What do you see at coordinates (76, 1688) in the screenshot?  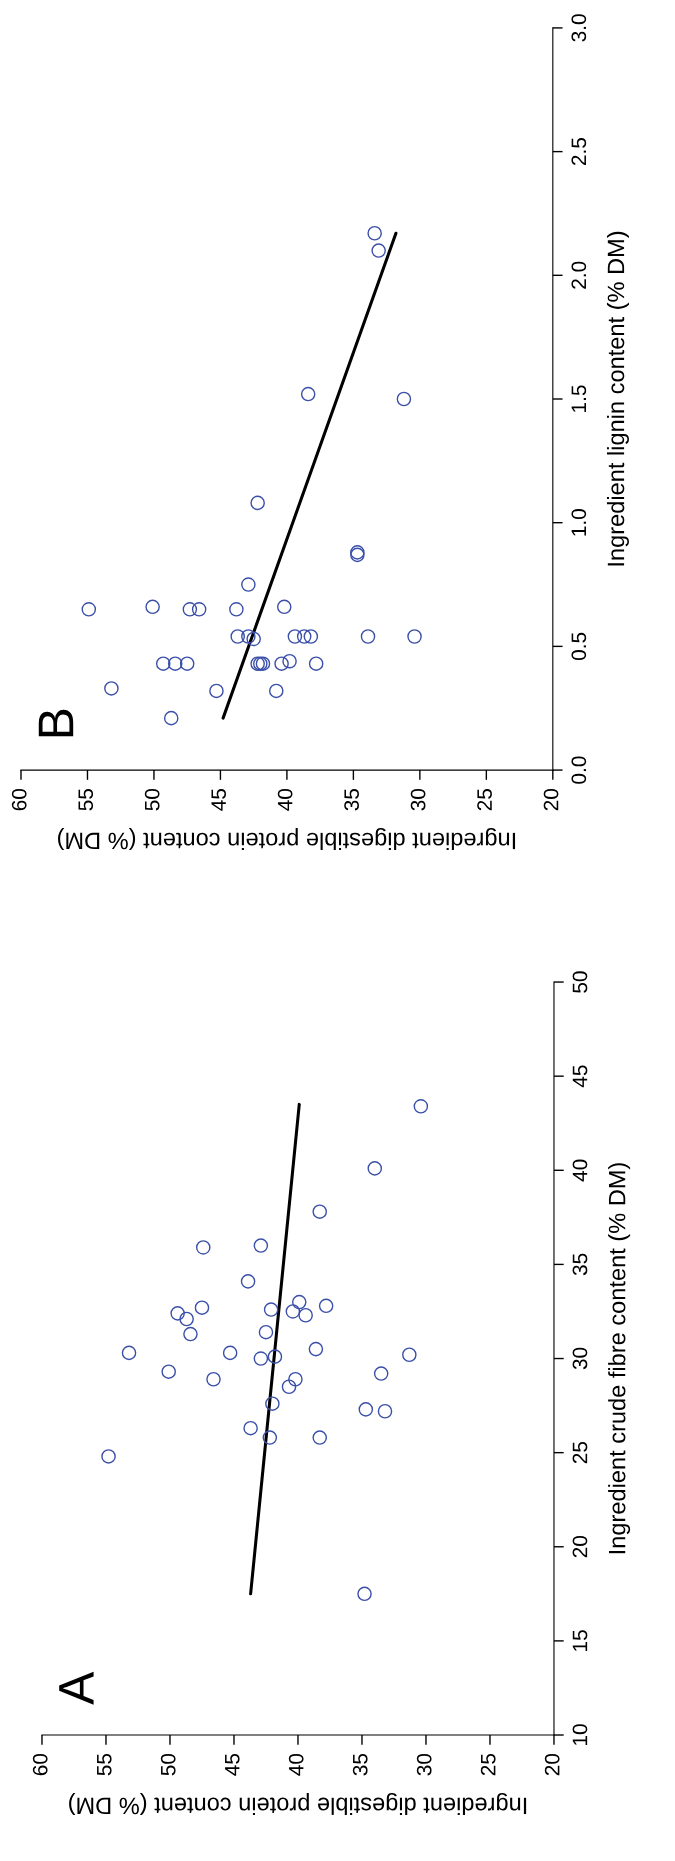 I see `annotation: A` at bounding box center [76, 1688].